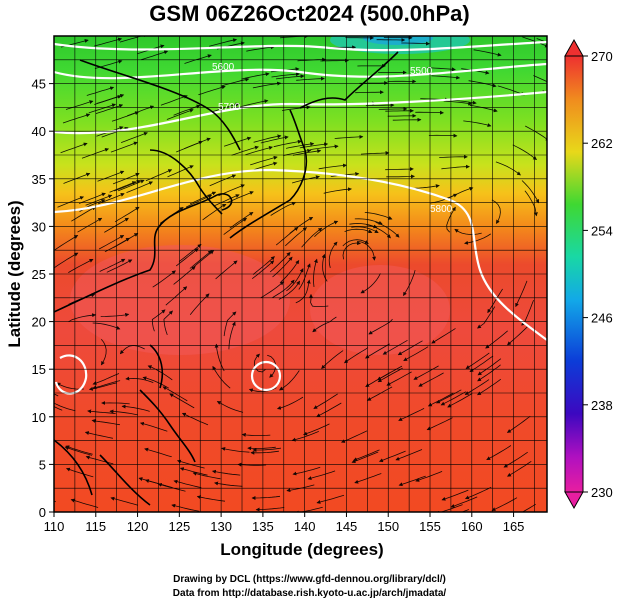 Image resolution: width=619 pixels, height=605 pixels. Describe the element at coordinates (602, 230) in the screenshot. I see `colorbar-tick-label: 254` at that location.